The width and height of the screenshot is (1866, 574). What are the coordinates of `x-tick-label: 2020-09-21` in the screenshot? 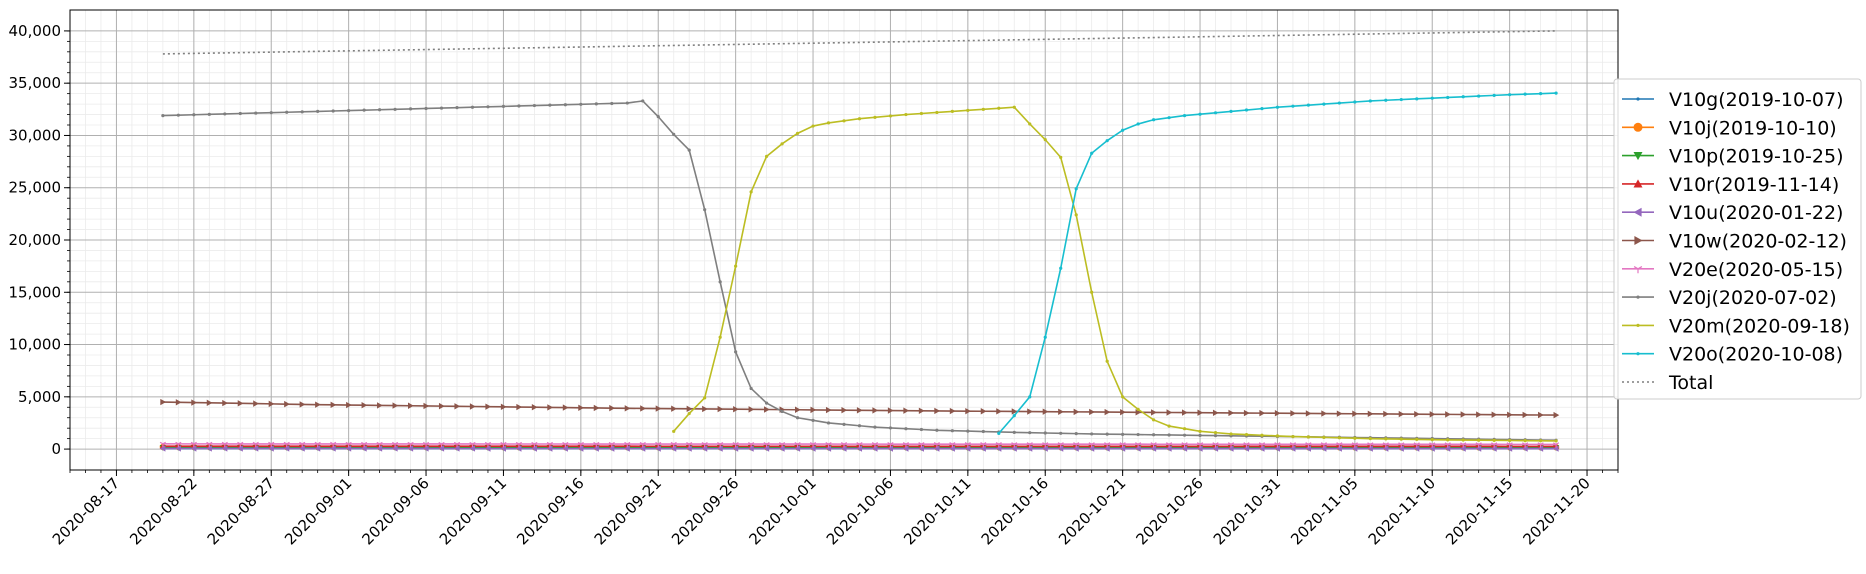 It's located at (628, 511).